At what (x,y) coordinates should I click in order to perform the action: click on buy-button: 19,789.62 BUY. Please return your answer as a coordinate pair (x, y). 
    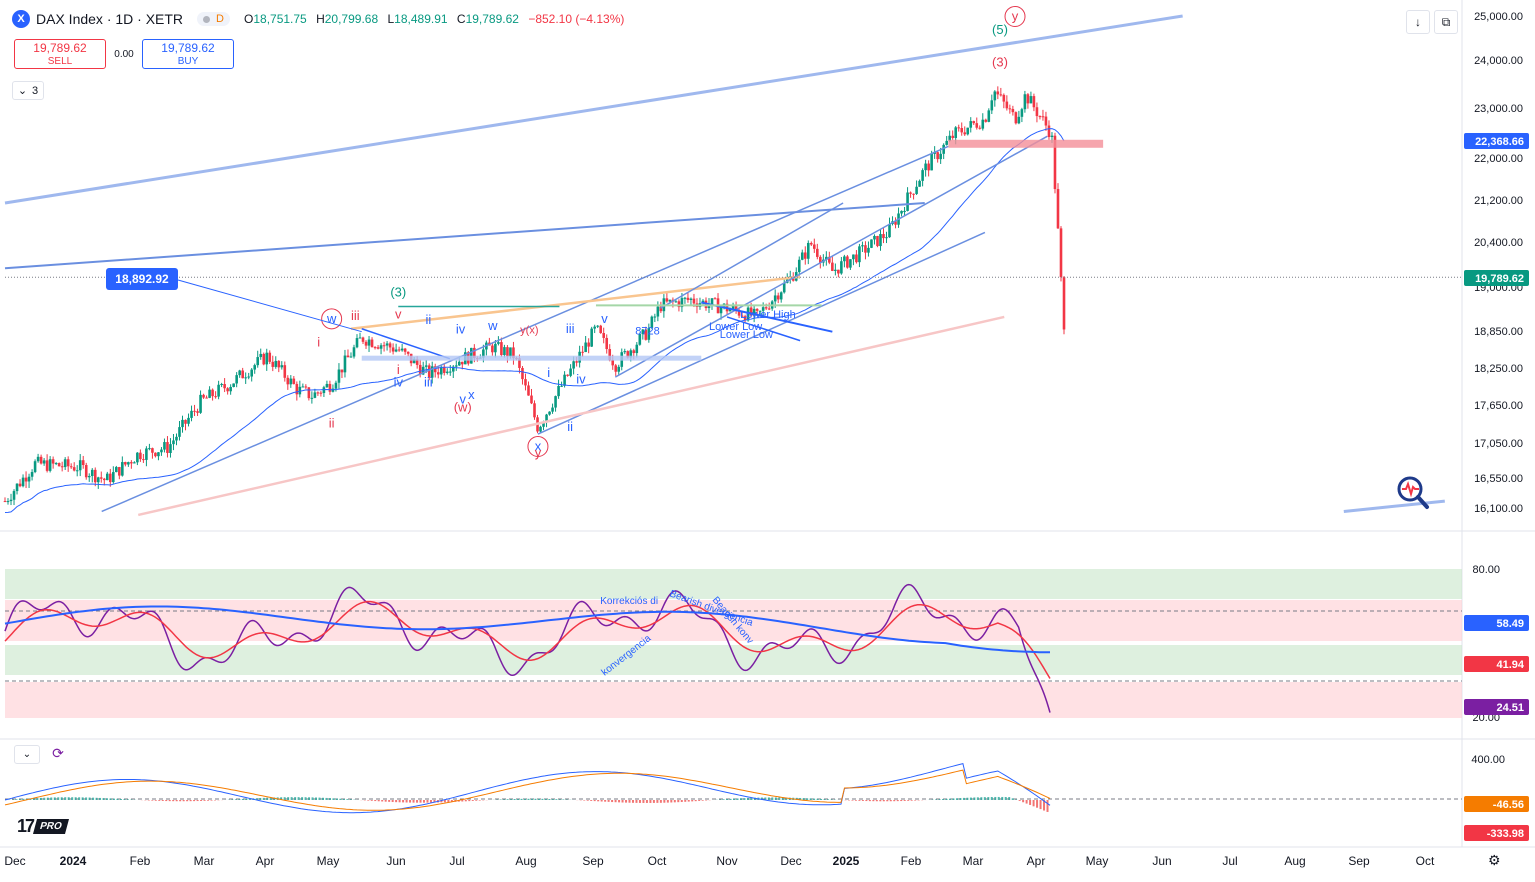
    Looking at the image, I should click on (188, 54).